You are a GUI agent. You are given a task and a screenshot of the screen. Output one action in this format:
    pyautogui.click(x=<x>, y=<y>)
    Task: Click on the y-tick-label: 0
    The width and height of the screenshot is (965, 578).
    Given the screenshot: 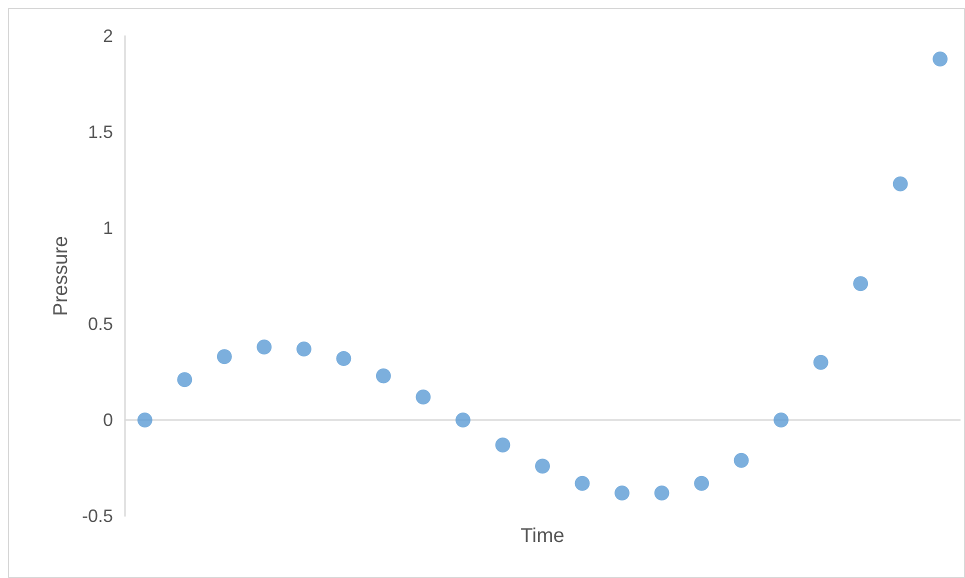 What is the action you would take?
    pyautogui.click(x=107, y=420)
    